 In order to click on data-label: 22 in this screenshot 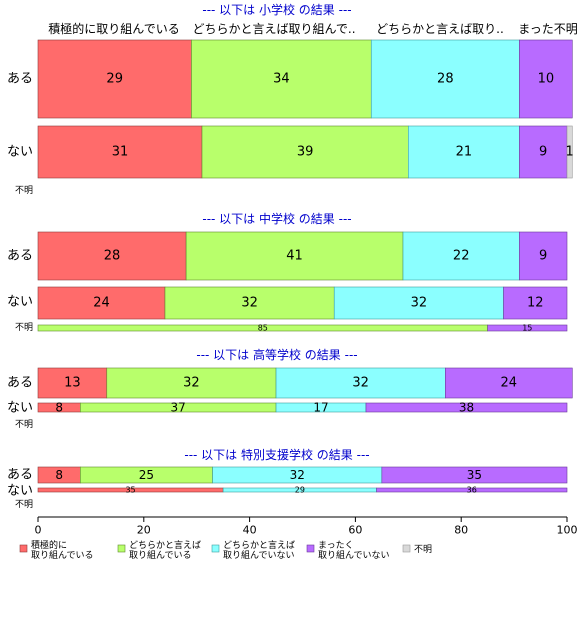, I will do `click(461, 256)`.